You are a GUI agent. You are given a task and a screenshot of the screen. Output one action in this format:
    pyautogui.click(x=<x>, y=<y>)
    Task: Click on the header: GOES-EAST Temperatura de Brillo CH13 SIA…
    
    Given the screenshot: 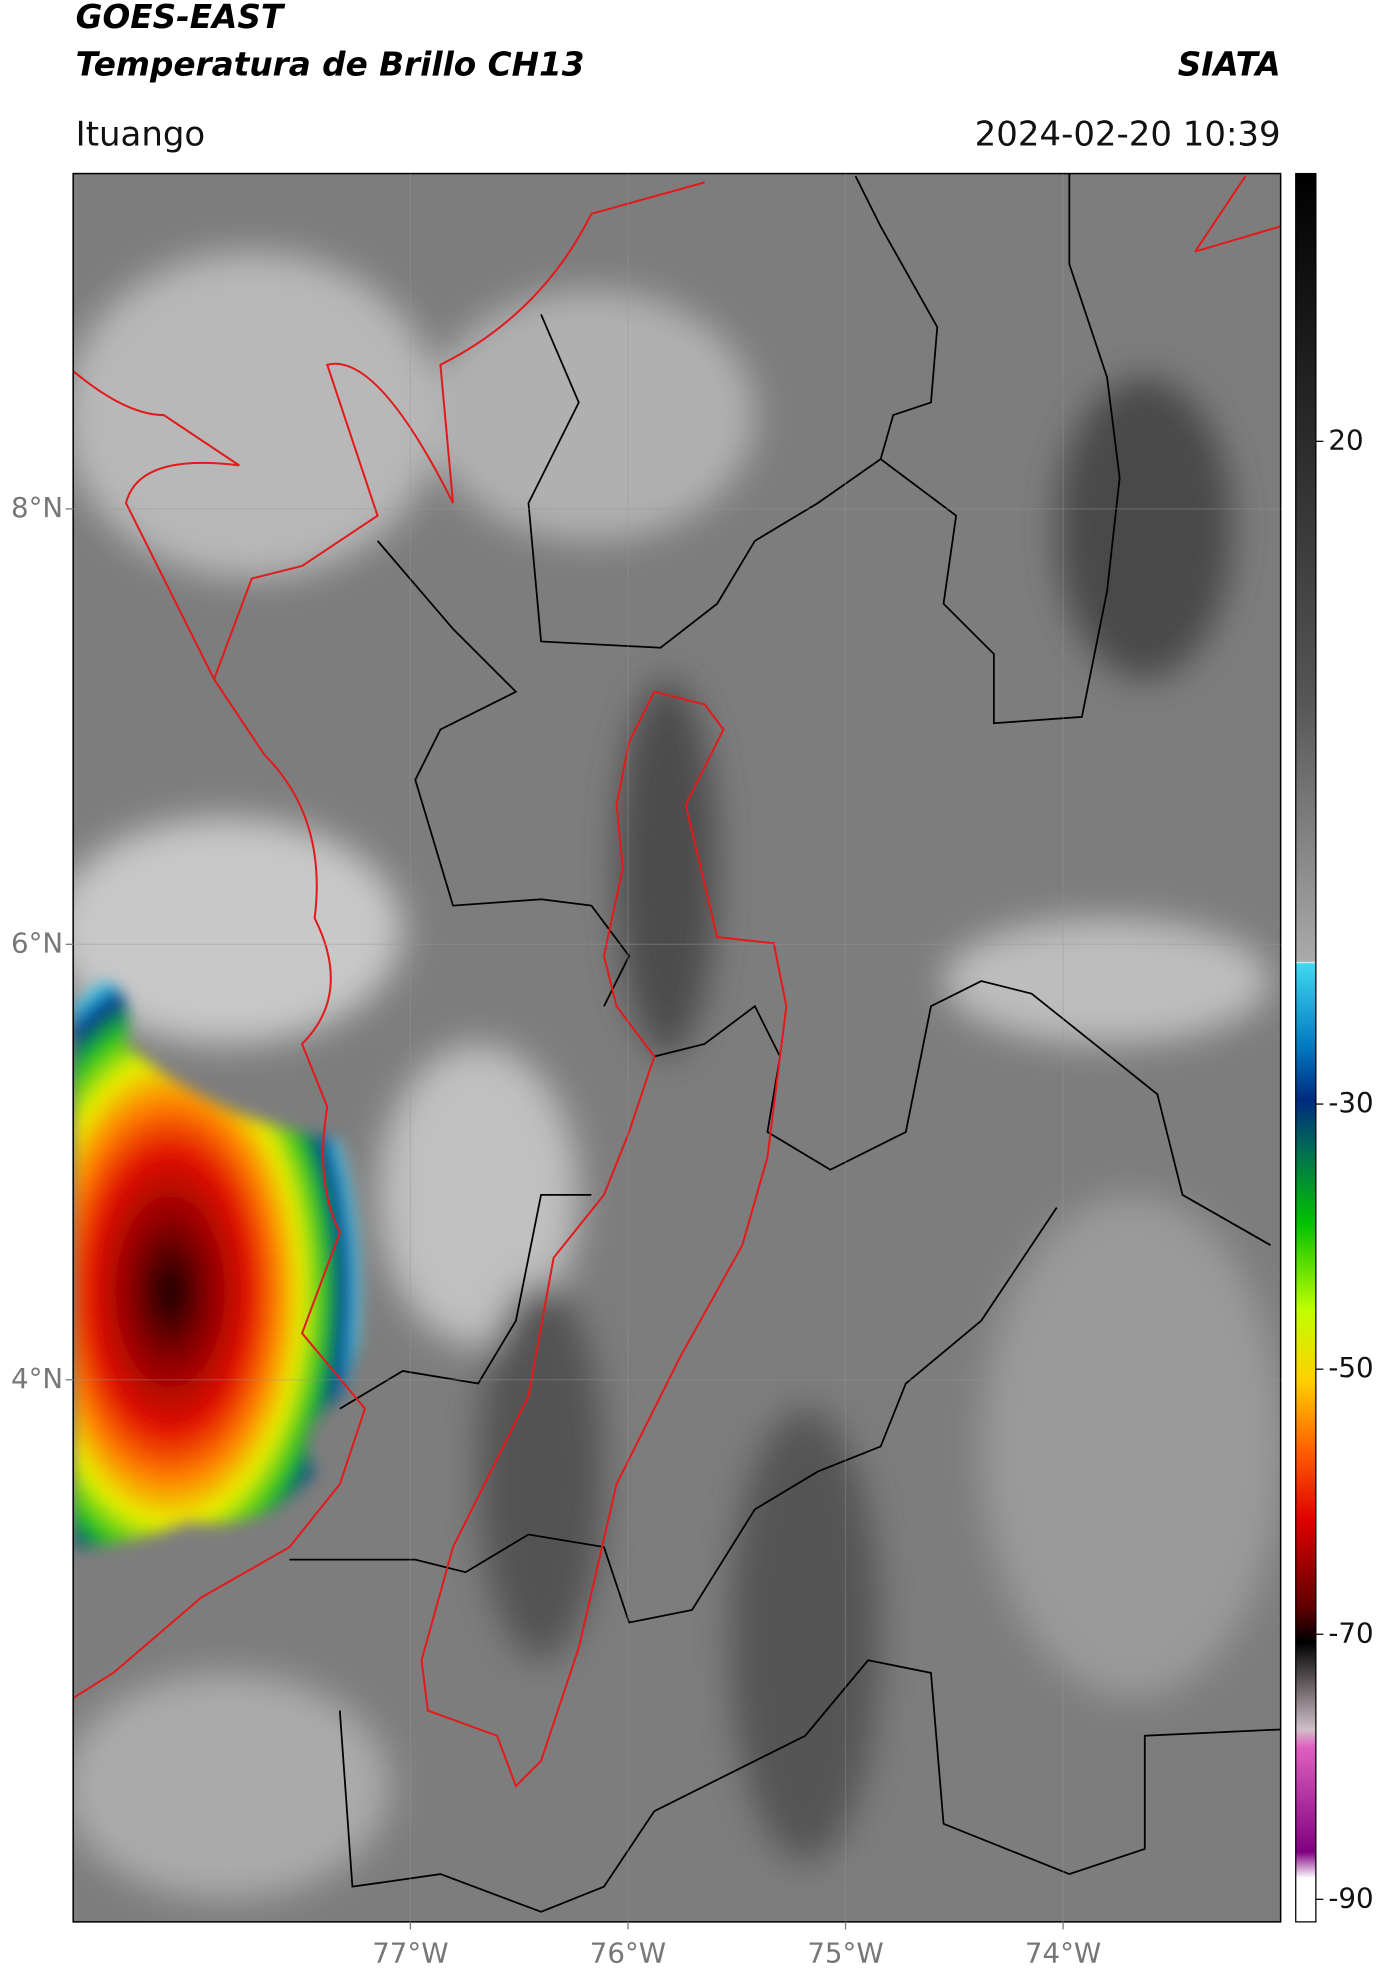 What is the action you would take?
    pyautogui.click(x=678, y=77)
    